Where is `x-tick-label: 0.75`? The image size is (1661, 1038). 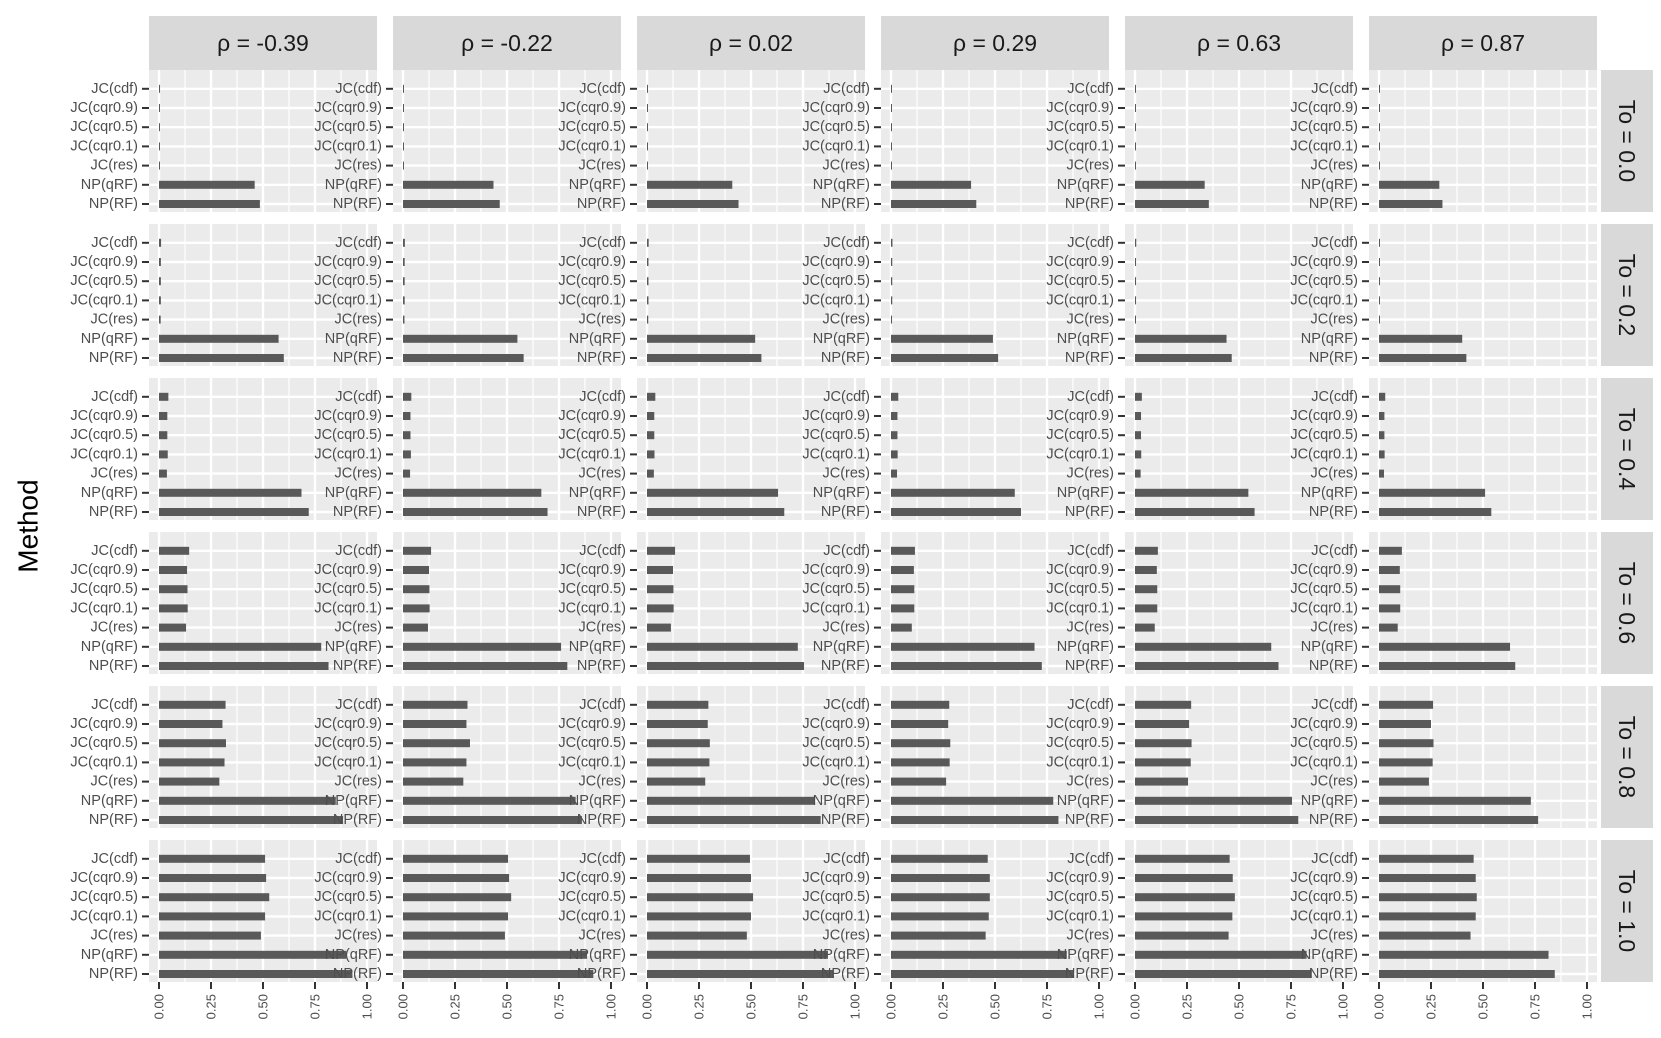 x-tick-label: 0.75 is located at coordinates (315, 1006).